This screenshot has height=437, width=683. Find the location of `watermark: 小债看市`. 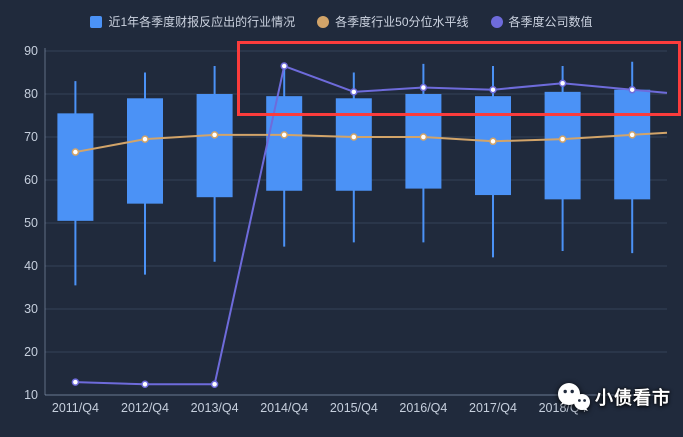

watermark: 小债看市 is located at coordinates (613, 397).